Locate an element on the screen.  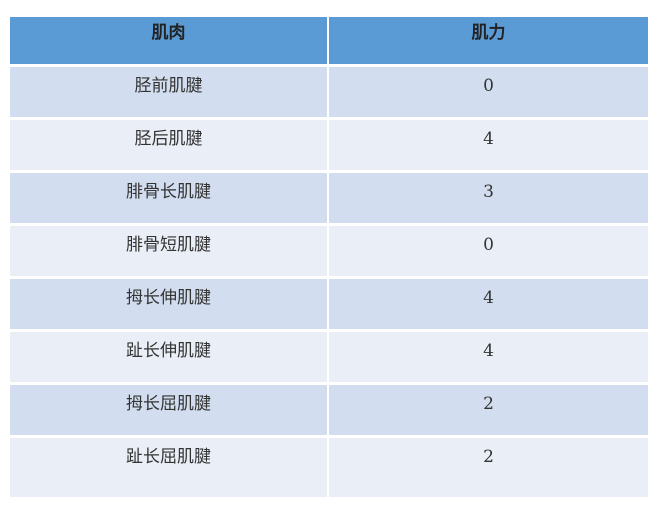
table-row: 胫后肌腱 4 is located at coordinates (329, 146).